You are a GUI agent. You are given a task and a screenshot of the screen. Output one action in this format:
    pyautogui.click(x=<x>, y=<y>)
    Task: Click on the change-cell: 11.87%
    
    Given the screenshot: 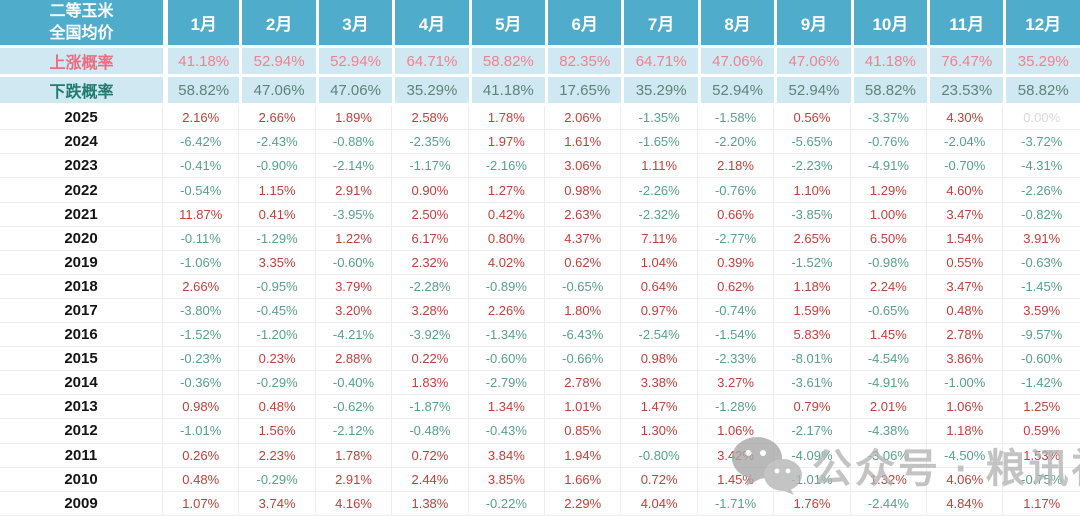 What is the action you would take?
    pyautogui.click(x=201, y=214)
    